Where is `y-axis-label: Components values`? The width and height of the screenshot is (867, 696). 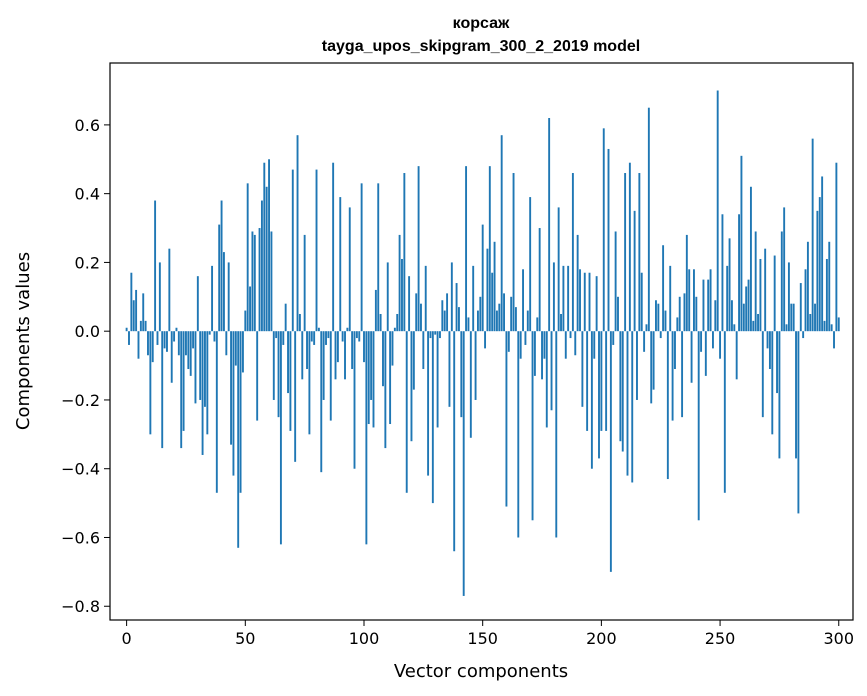 y-axis-label: Components values is located at coordinates (23, 341).